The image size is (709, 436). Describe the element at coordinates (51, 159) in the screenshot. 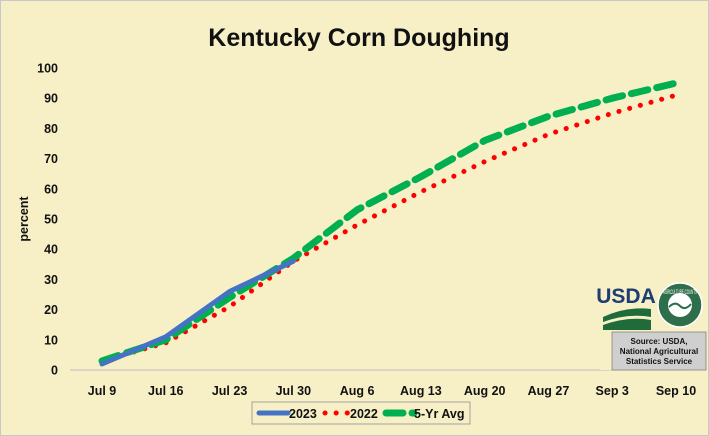

I see `y-tick-label-70: 70` at that location.